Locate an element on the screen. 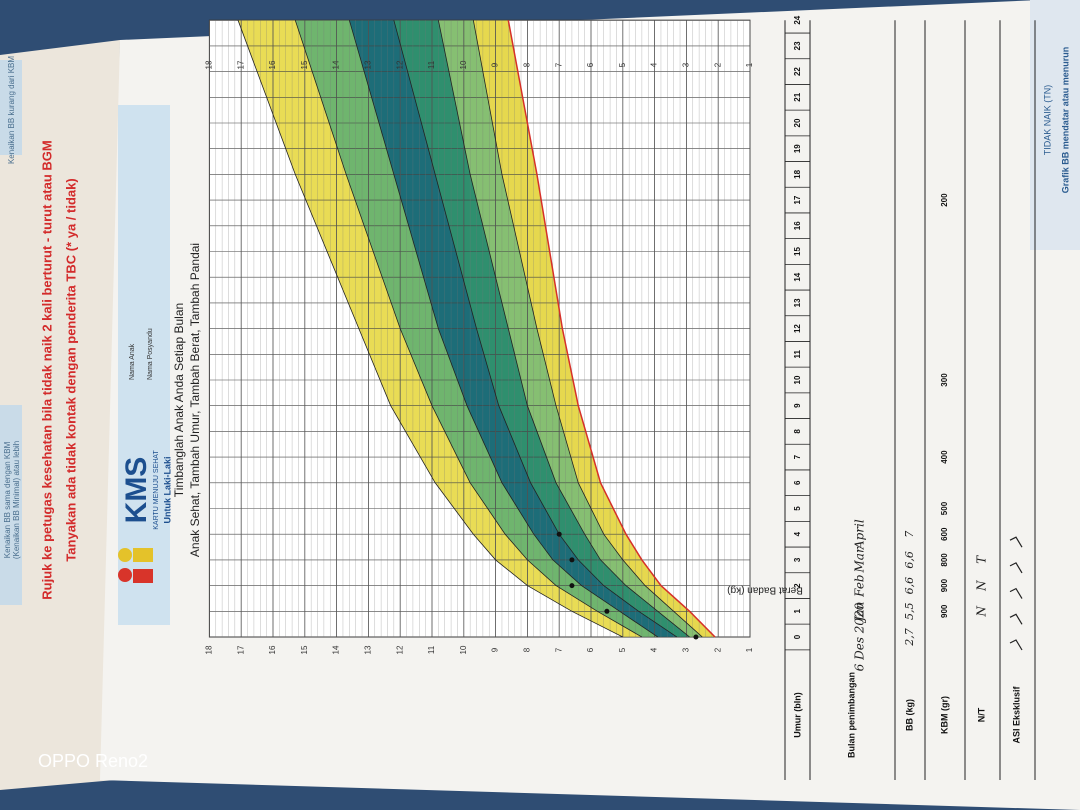  age-label: 23 is located at coordinates (797, 45).